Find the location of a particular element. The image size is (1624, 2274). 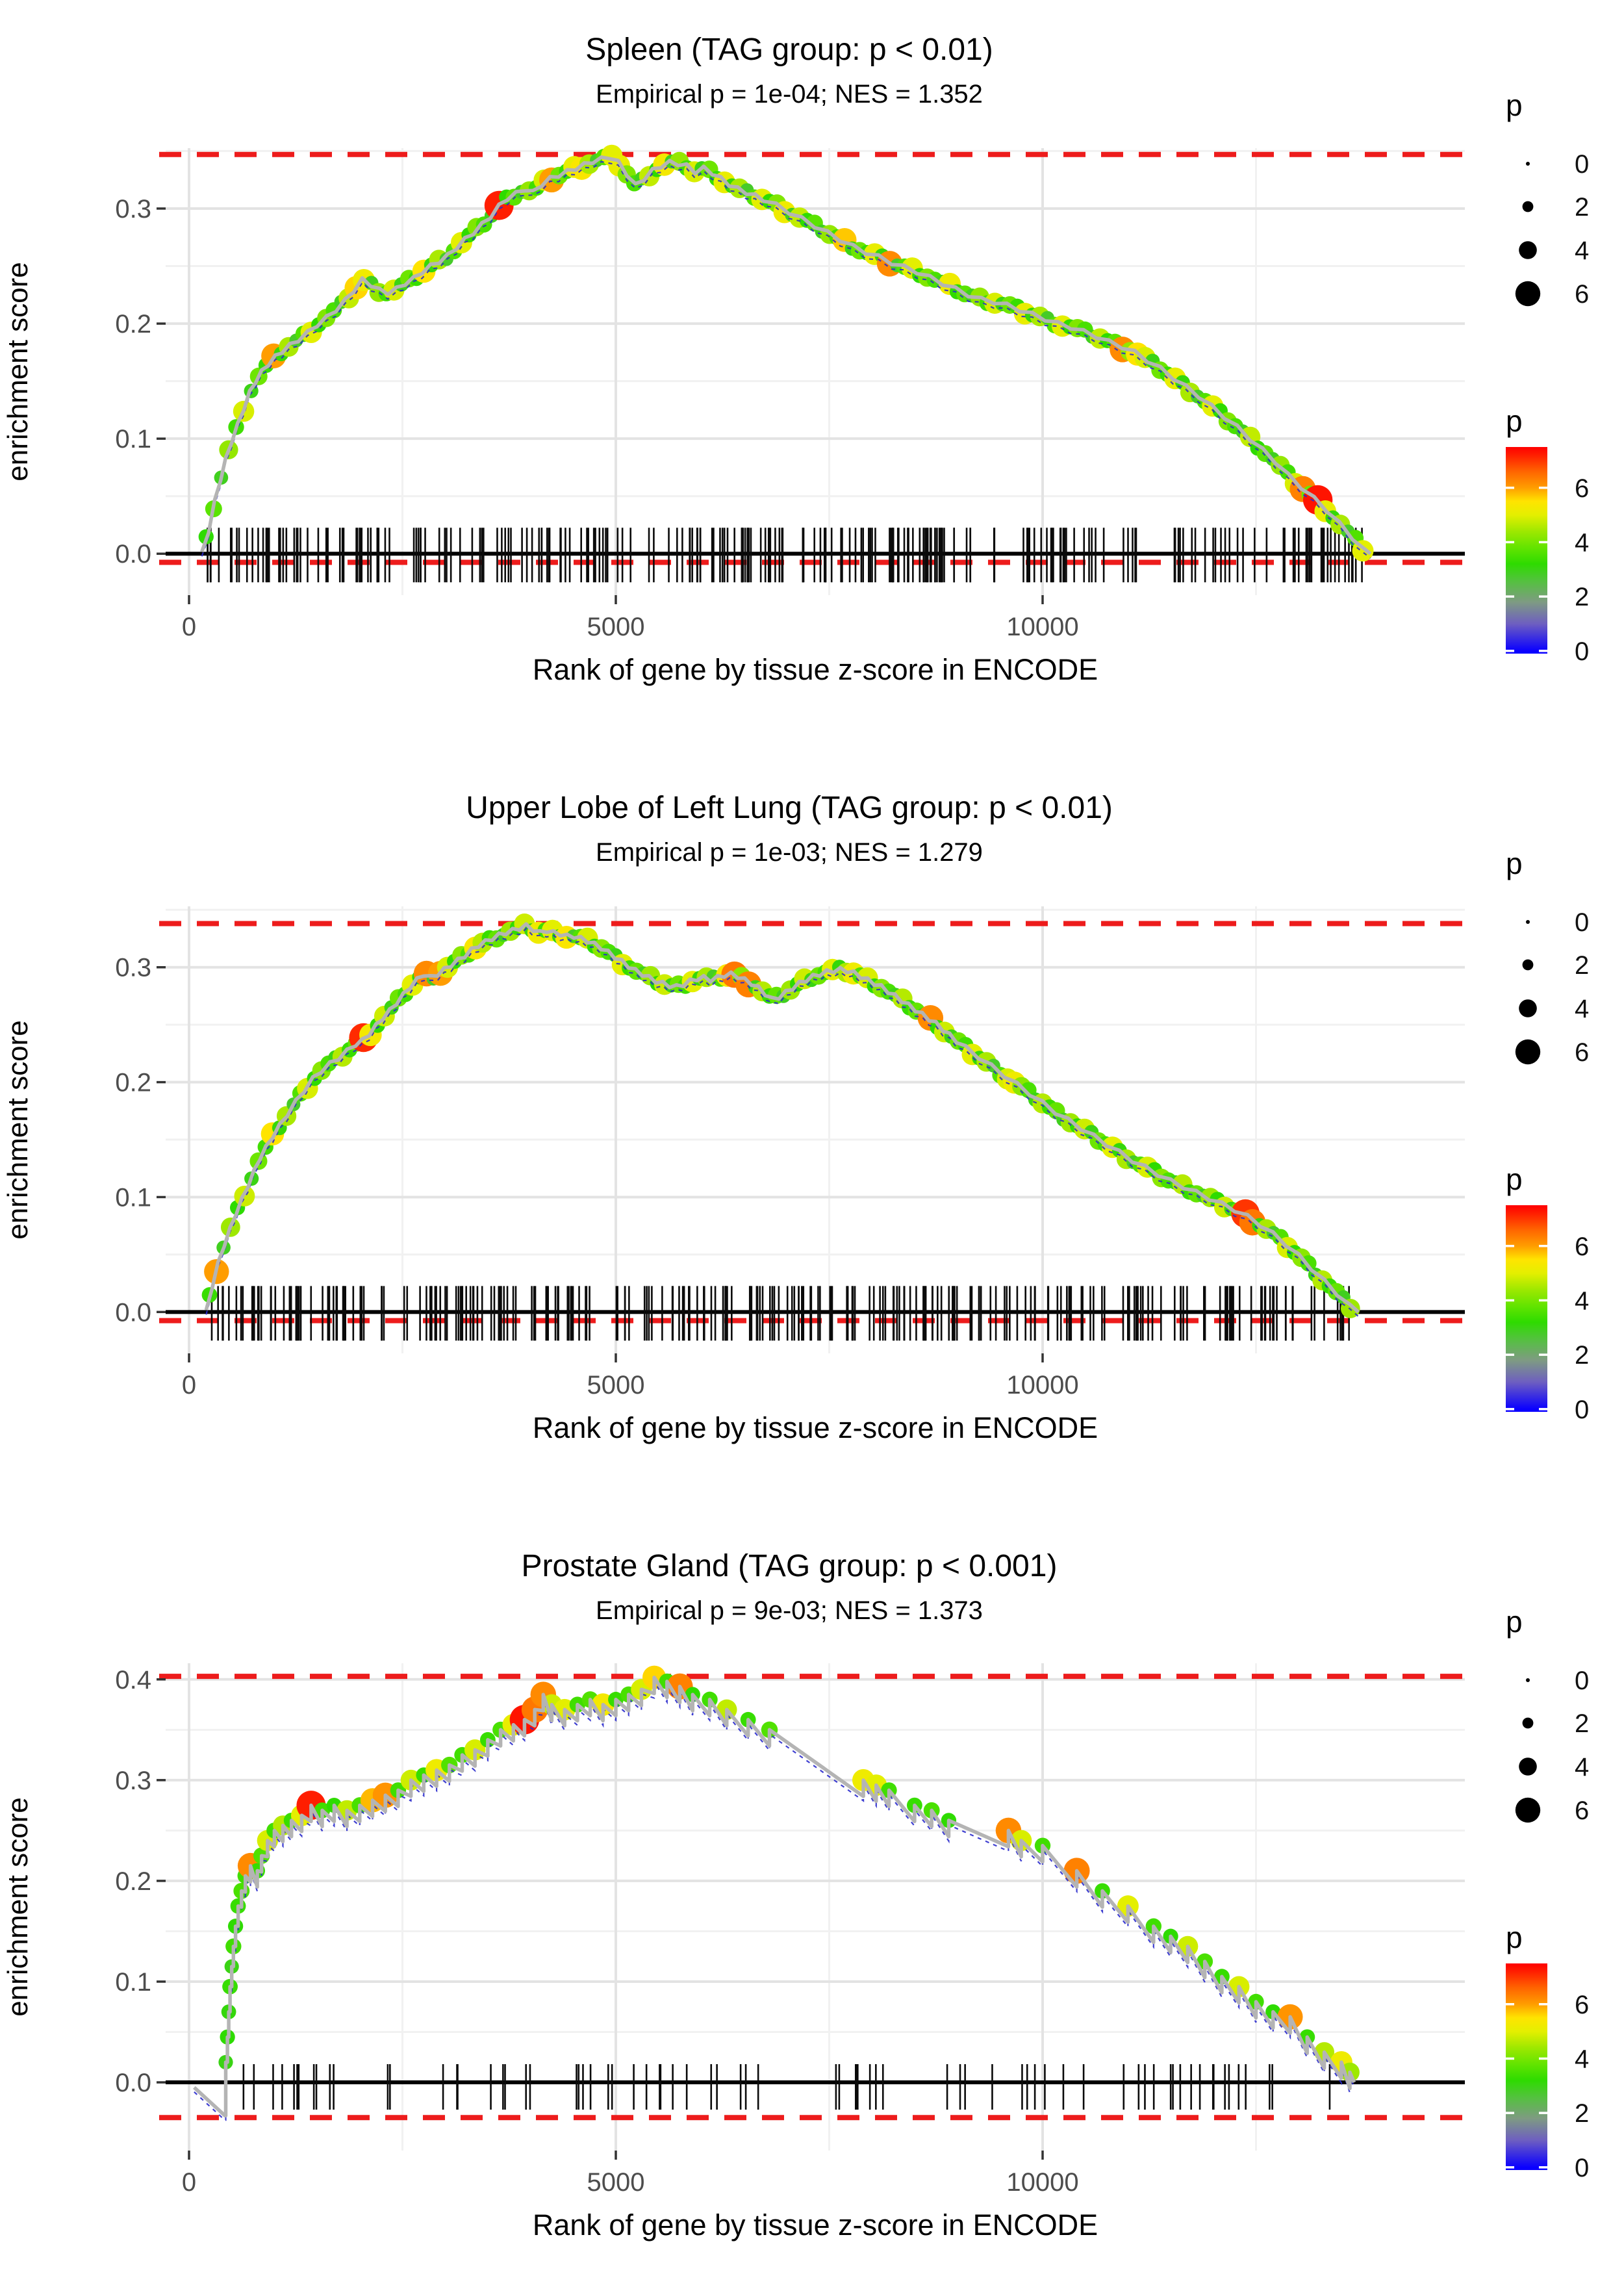

panel-subtitle: Empirical p = 9e-03; NES = 1.373 is located at coordinates (789, 1610).